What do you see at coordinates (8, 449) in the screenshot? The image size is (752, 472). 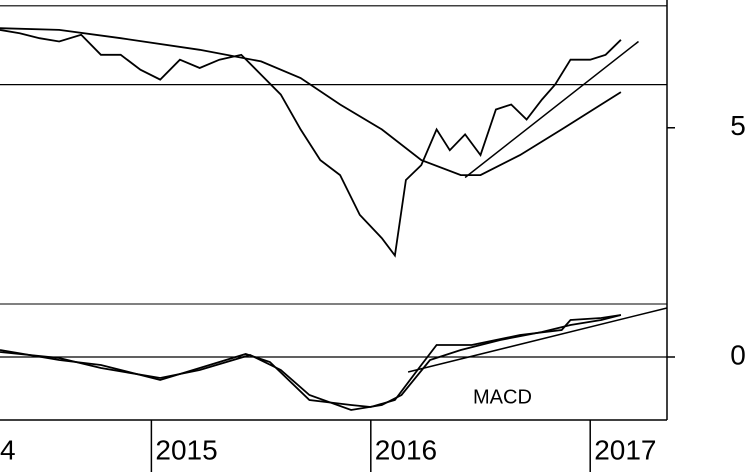 I see `x-tick-label: 4` at bounding box center [8, 449].